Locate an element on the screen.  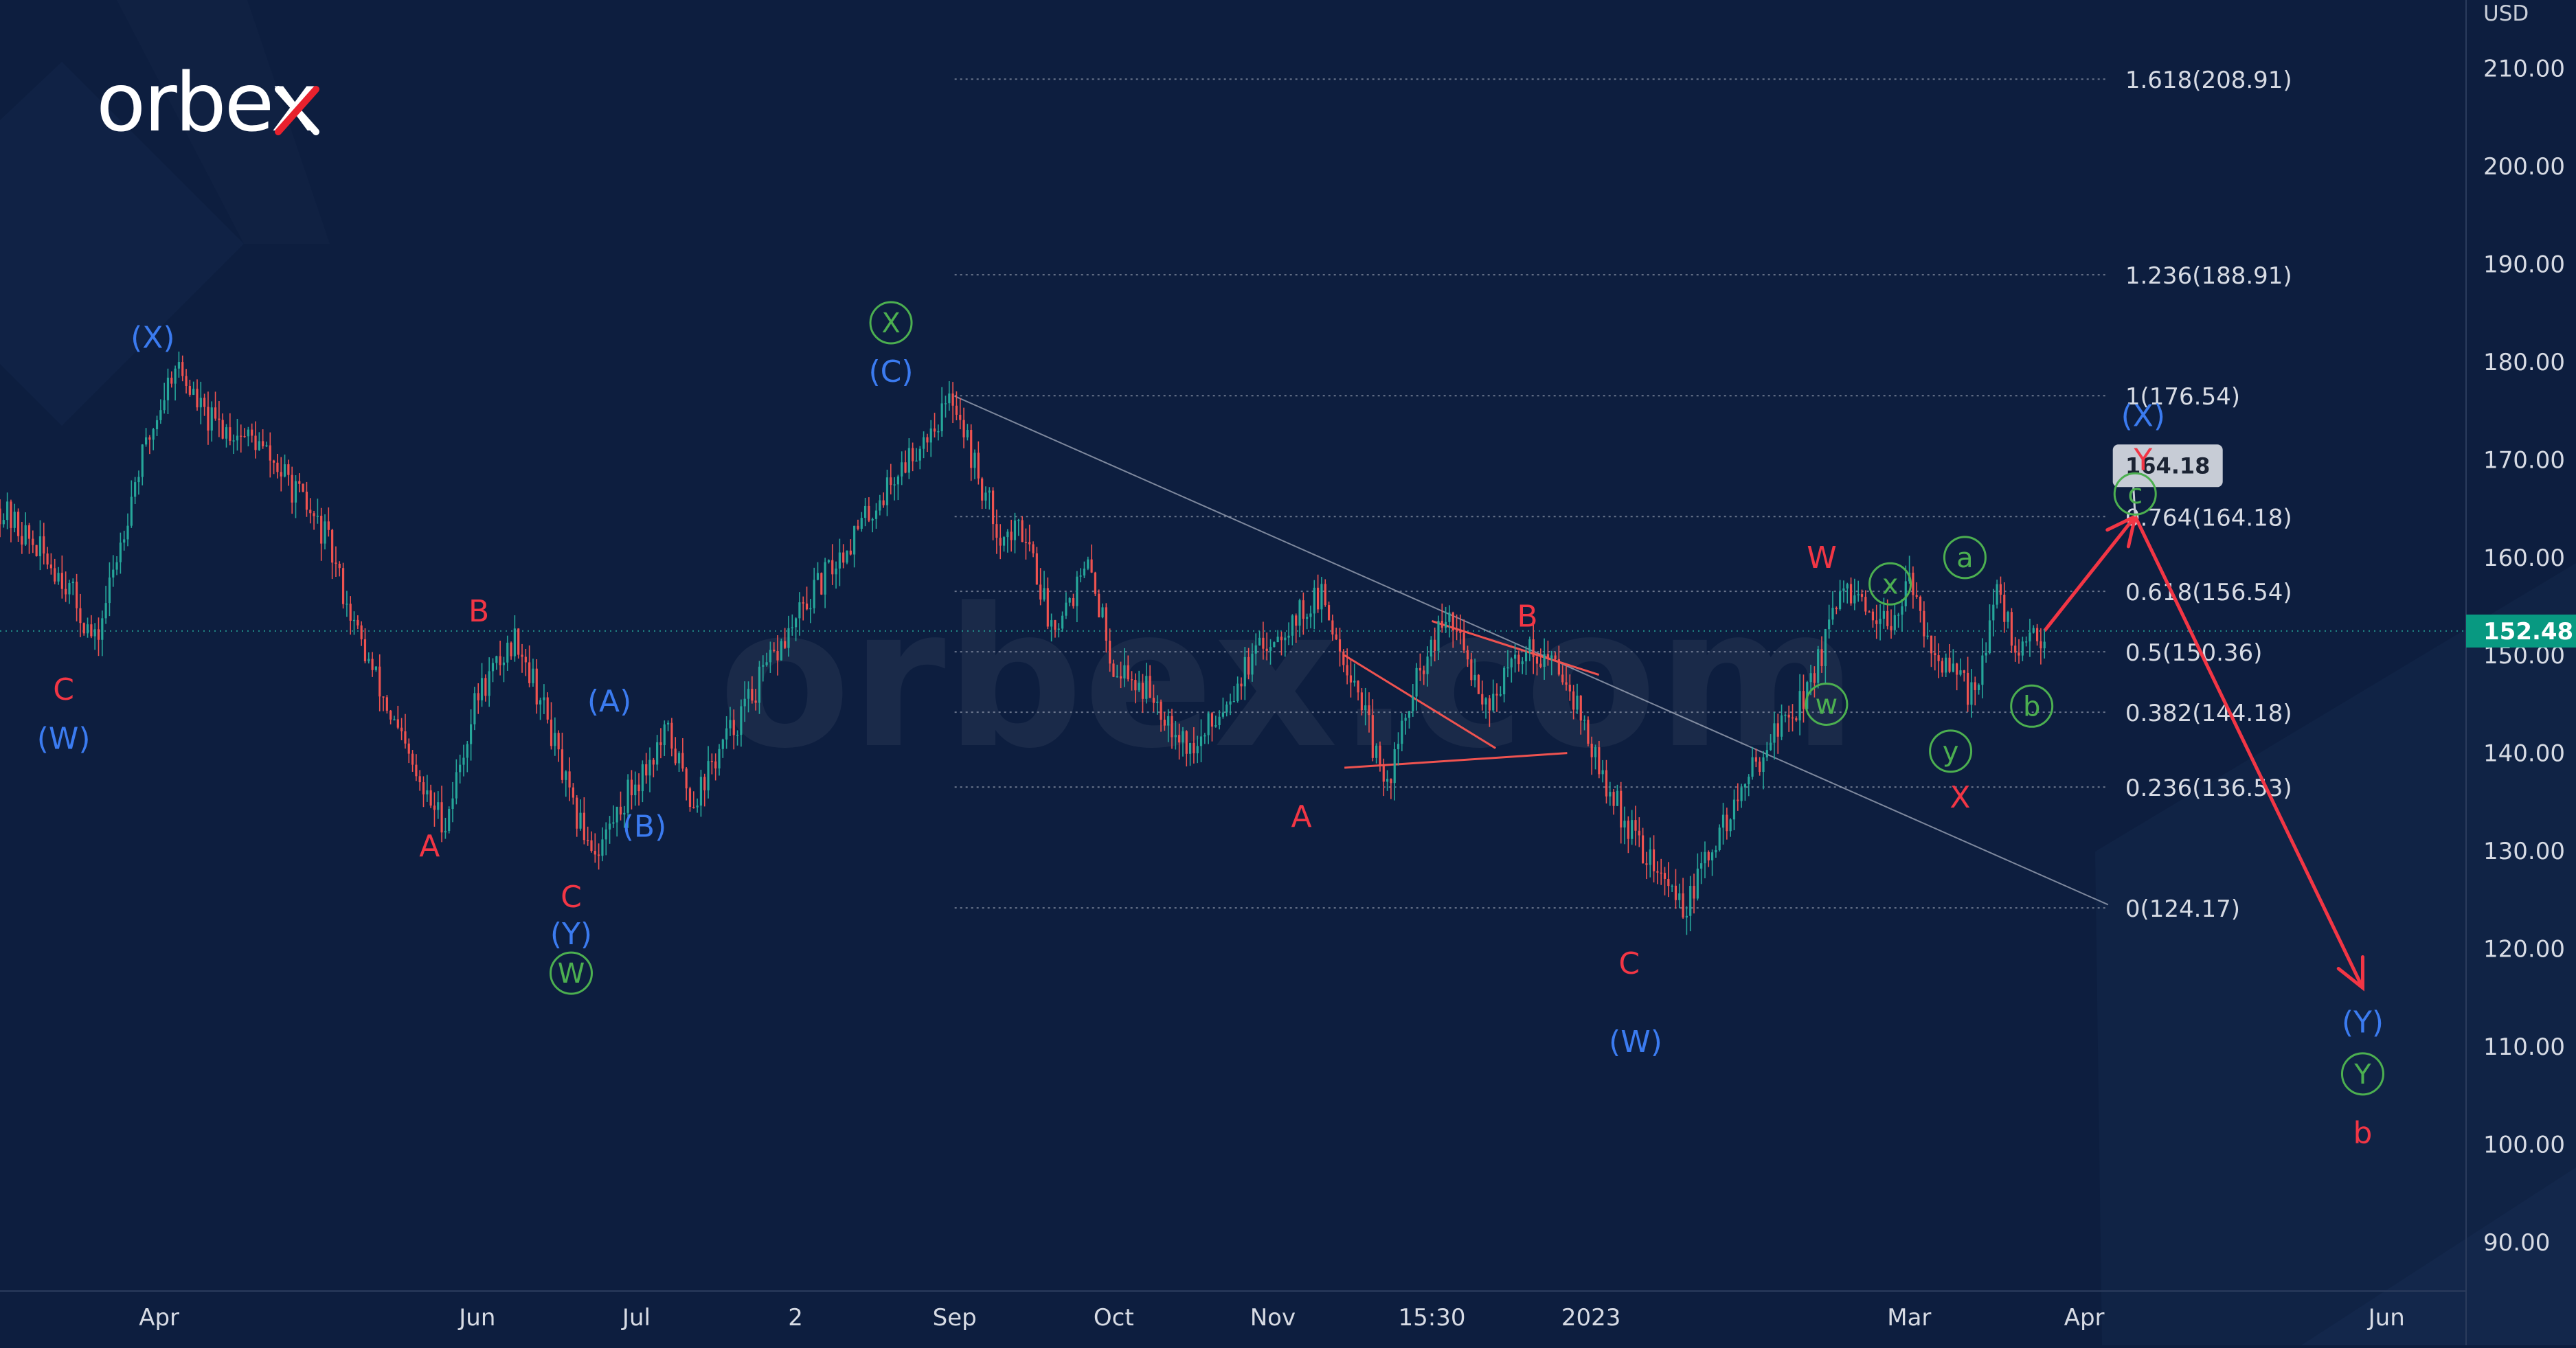
wave-label: (Y) is located at coordinates (571, 934).